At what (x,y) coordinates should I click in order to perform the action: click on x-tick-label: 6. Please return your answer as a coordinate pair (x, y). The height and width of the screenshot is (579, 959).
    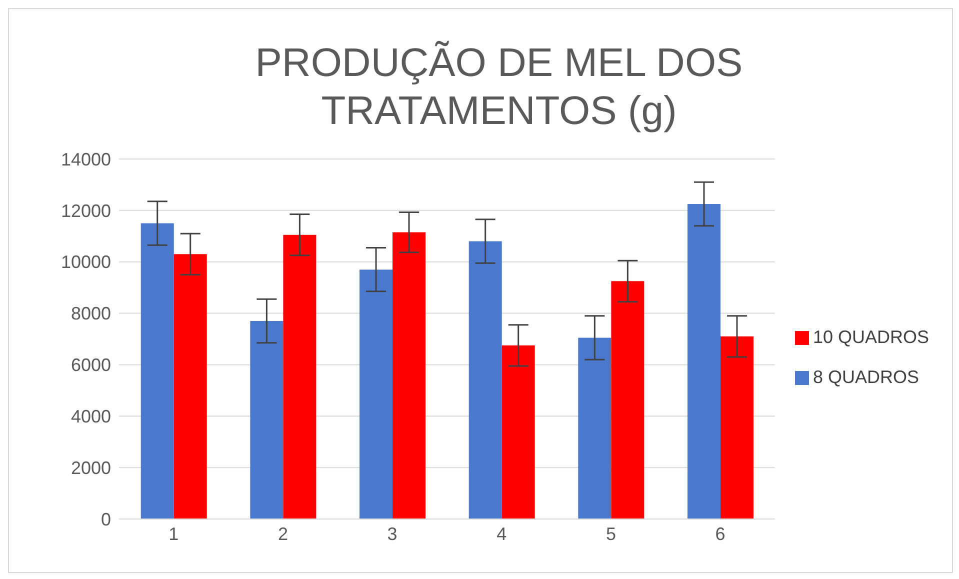
    Looking at the image, I should click on (720, 534).